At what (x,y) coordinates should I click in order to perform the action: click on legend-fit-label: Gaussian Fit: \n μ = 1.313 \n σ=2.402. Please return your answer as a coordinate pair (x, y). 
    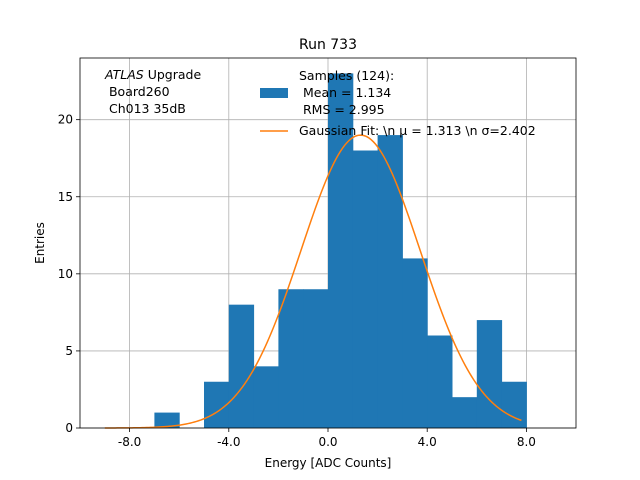
    Looking at the image, I should click on (417, 130).